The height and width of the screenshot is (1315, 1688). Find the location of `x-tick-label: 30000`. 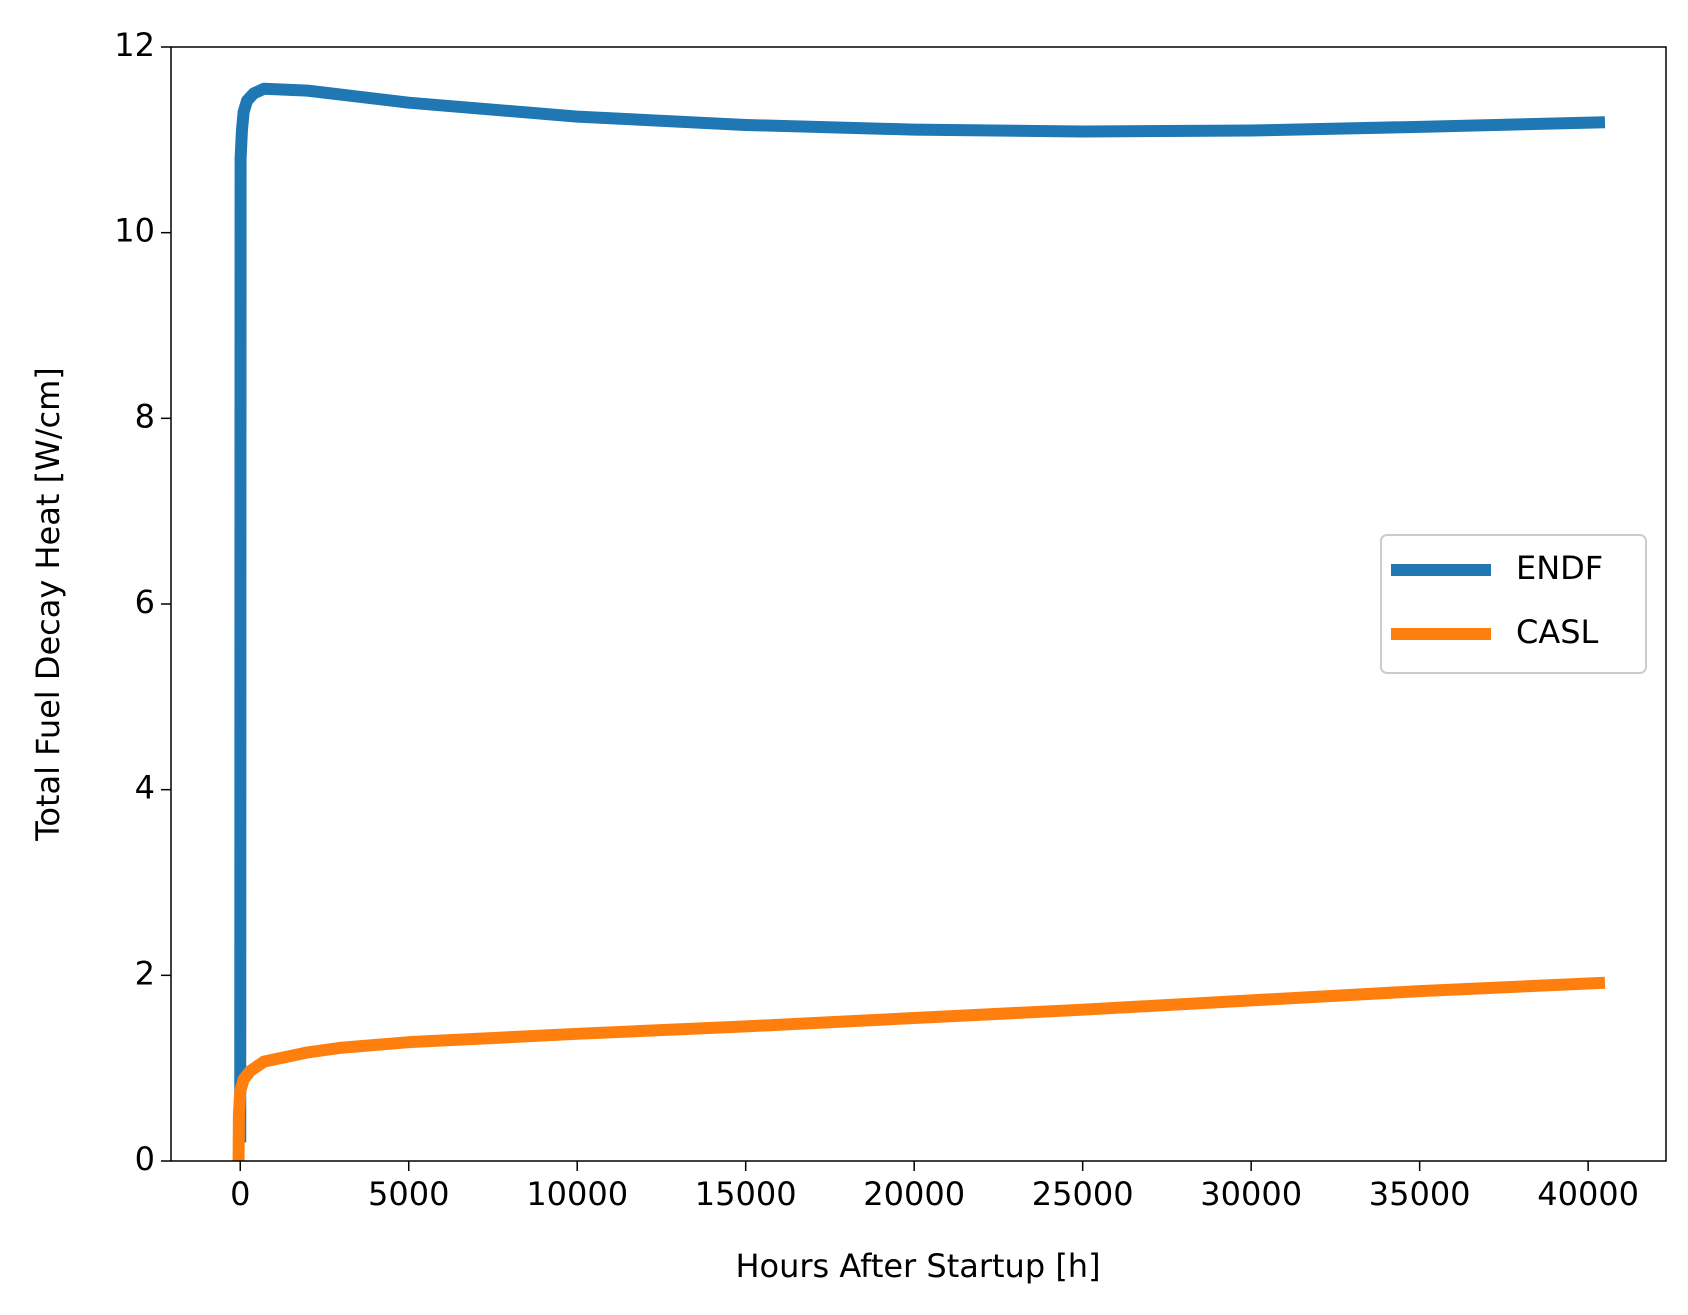

x-tick-label: 30000 is located at coordinates (1251, 1194).